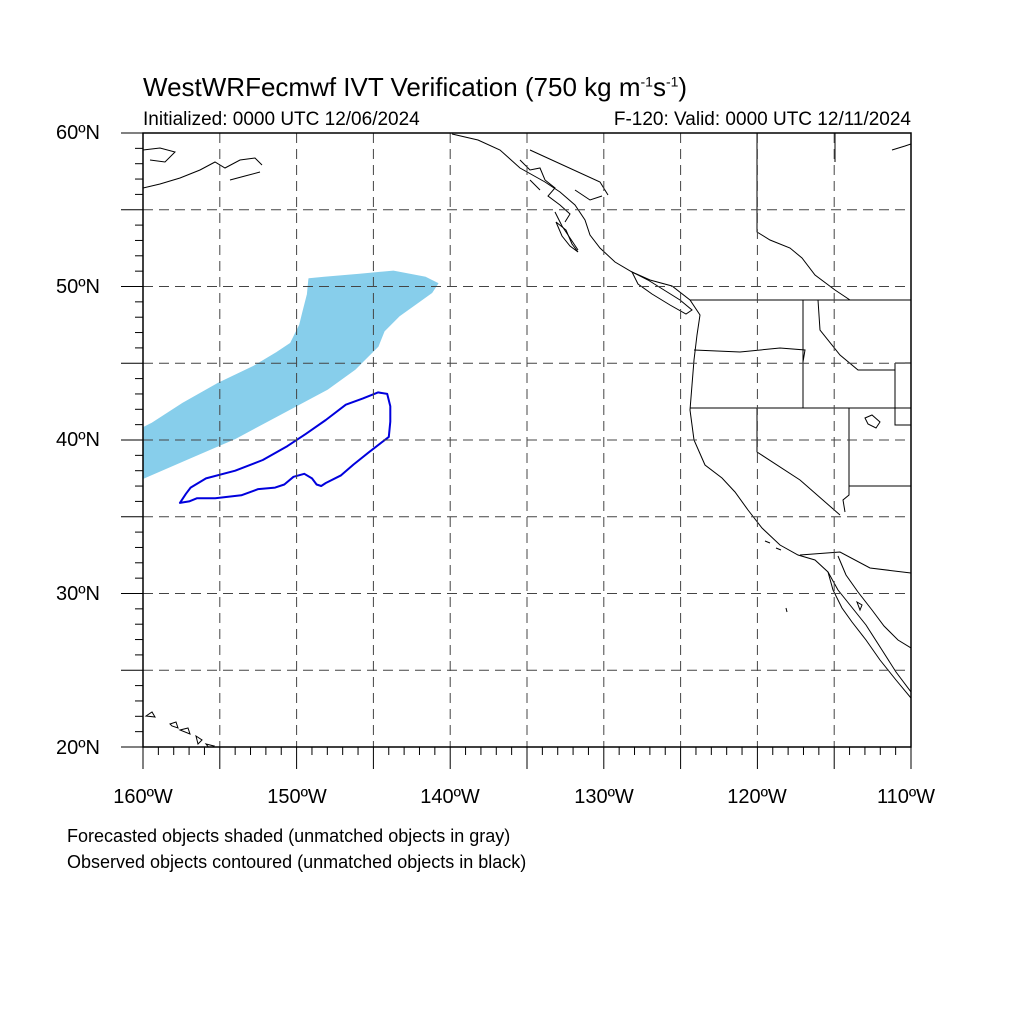 The height and width of the screenshot is (1024, 1024). Describe the element at coordinates (297, 797) in the screenshot. I see `lon-label-150w: 150ºW` at that location.